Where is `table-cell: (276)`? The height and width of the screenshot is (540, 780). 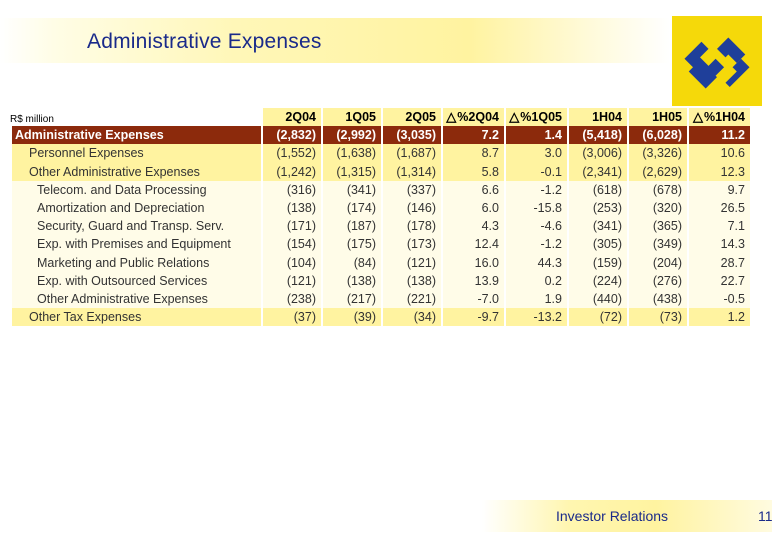 table-cell: (276) is located at coordinates (658, 280).